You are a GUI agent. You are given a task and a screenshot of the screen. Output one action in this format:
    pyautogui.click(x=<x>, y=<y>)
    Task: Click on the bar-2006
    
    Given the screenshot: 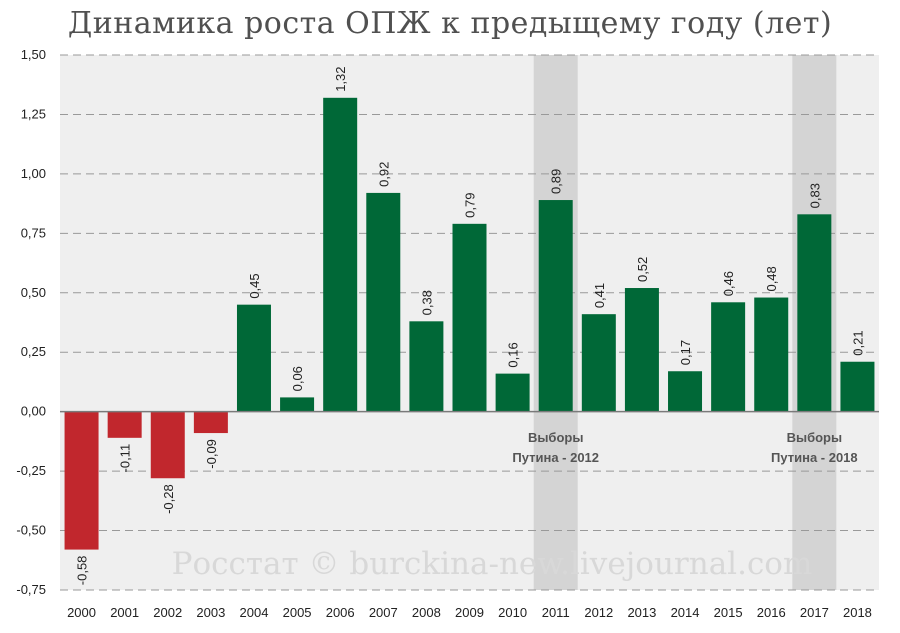 What is the action you would take?
    pyautogui.click(x=340, y=254)
    